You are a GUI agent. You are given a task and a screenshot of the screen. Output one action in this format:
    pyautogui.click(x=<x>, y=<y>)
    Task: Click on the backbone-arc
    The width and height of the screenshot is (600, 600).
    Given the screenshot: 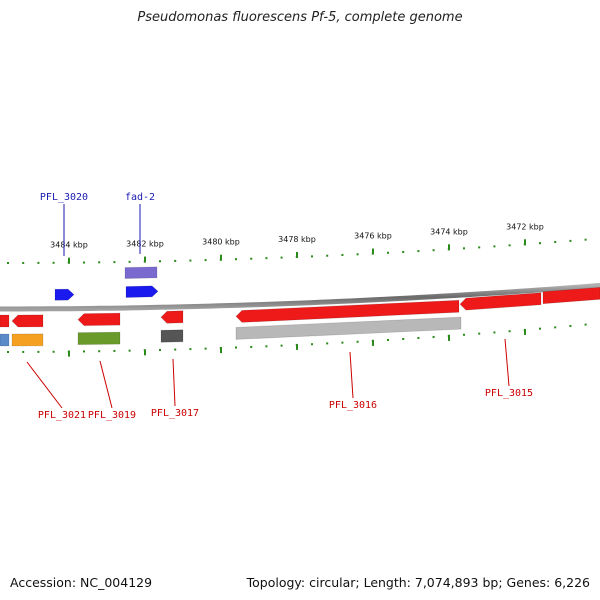 What is the action you would take?
    pyautogui.click(x=300, y=297)
    